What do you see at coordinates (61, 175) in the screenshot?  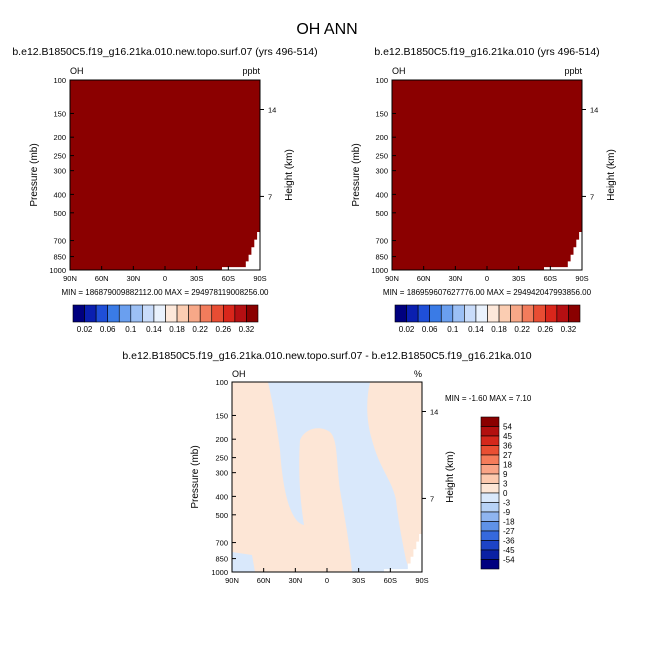 I see `panel-left-y-ticks: 100 150 200 250 300 400 500 700 850 1000` at bounding box center [61, 175].